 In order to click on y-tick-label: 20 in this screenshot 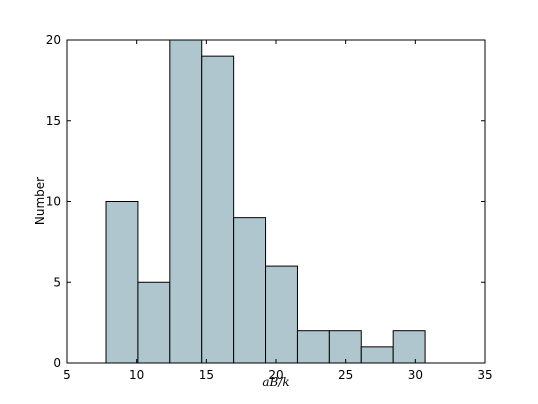, I will do `click(53, 40)`.